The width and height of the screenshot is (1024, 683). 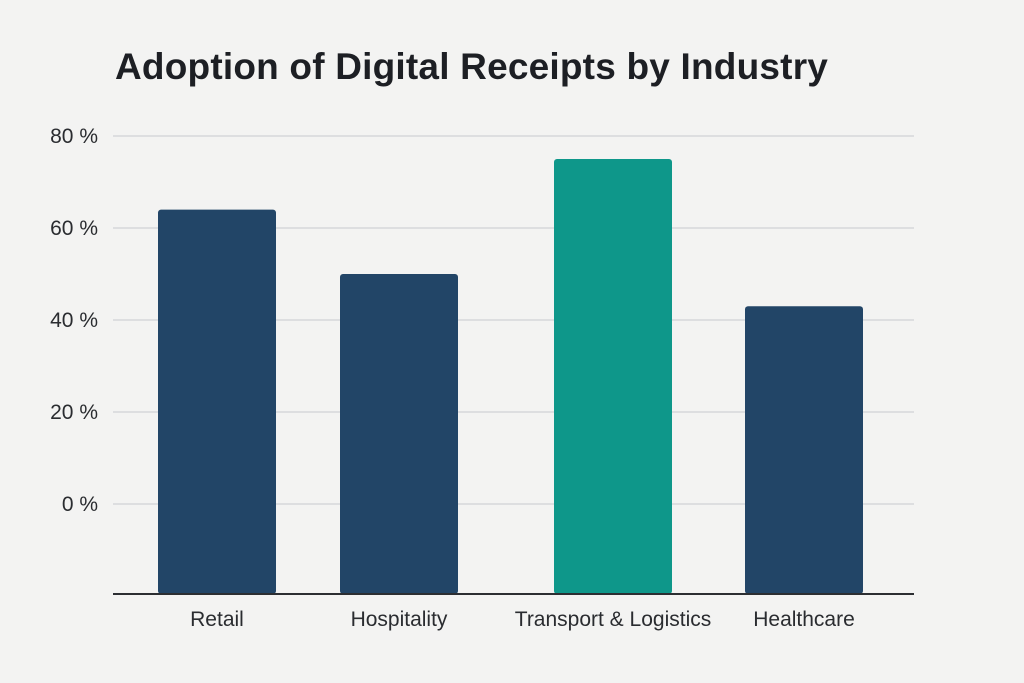 I want to click on chart-title: Adoption of Digital Receipts by Industry, so click(x=472, y=66).